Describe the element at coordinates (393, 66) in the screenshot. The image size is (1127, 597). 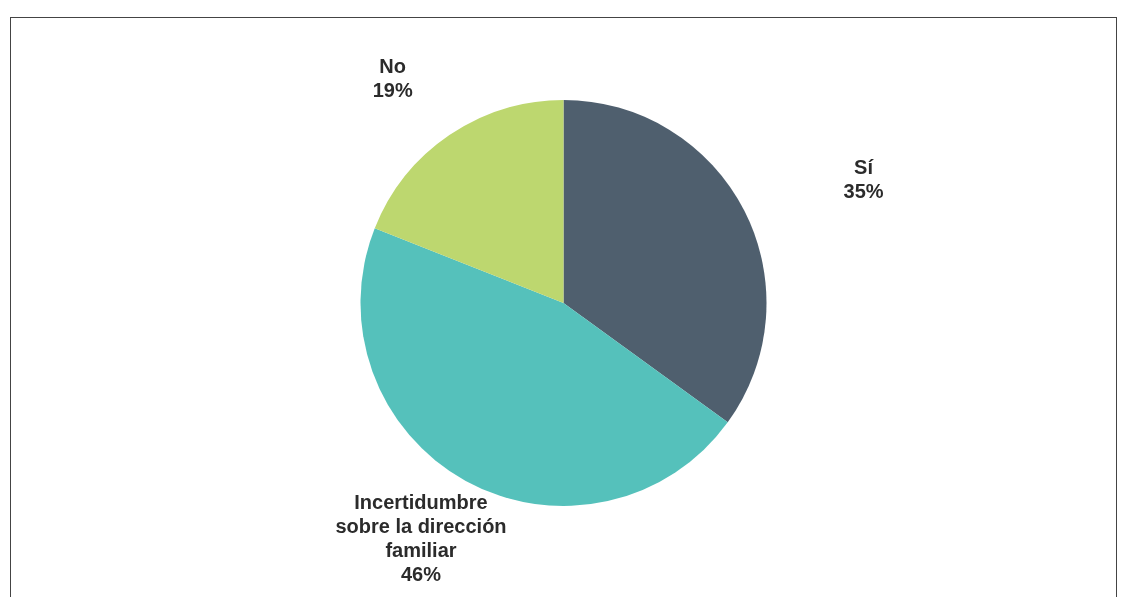
I see `slice-label: No` at that location.